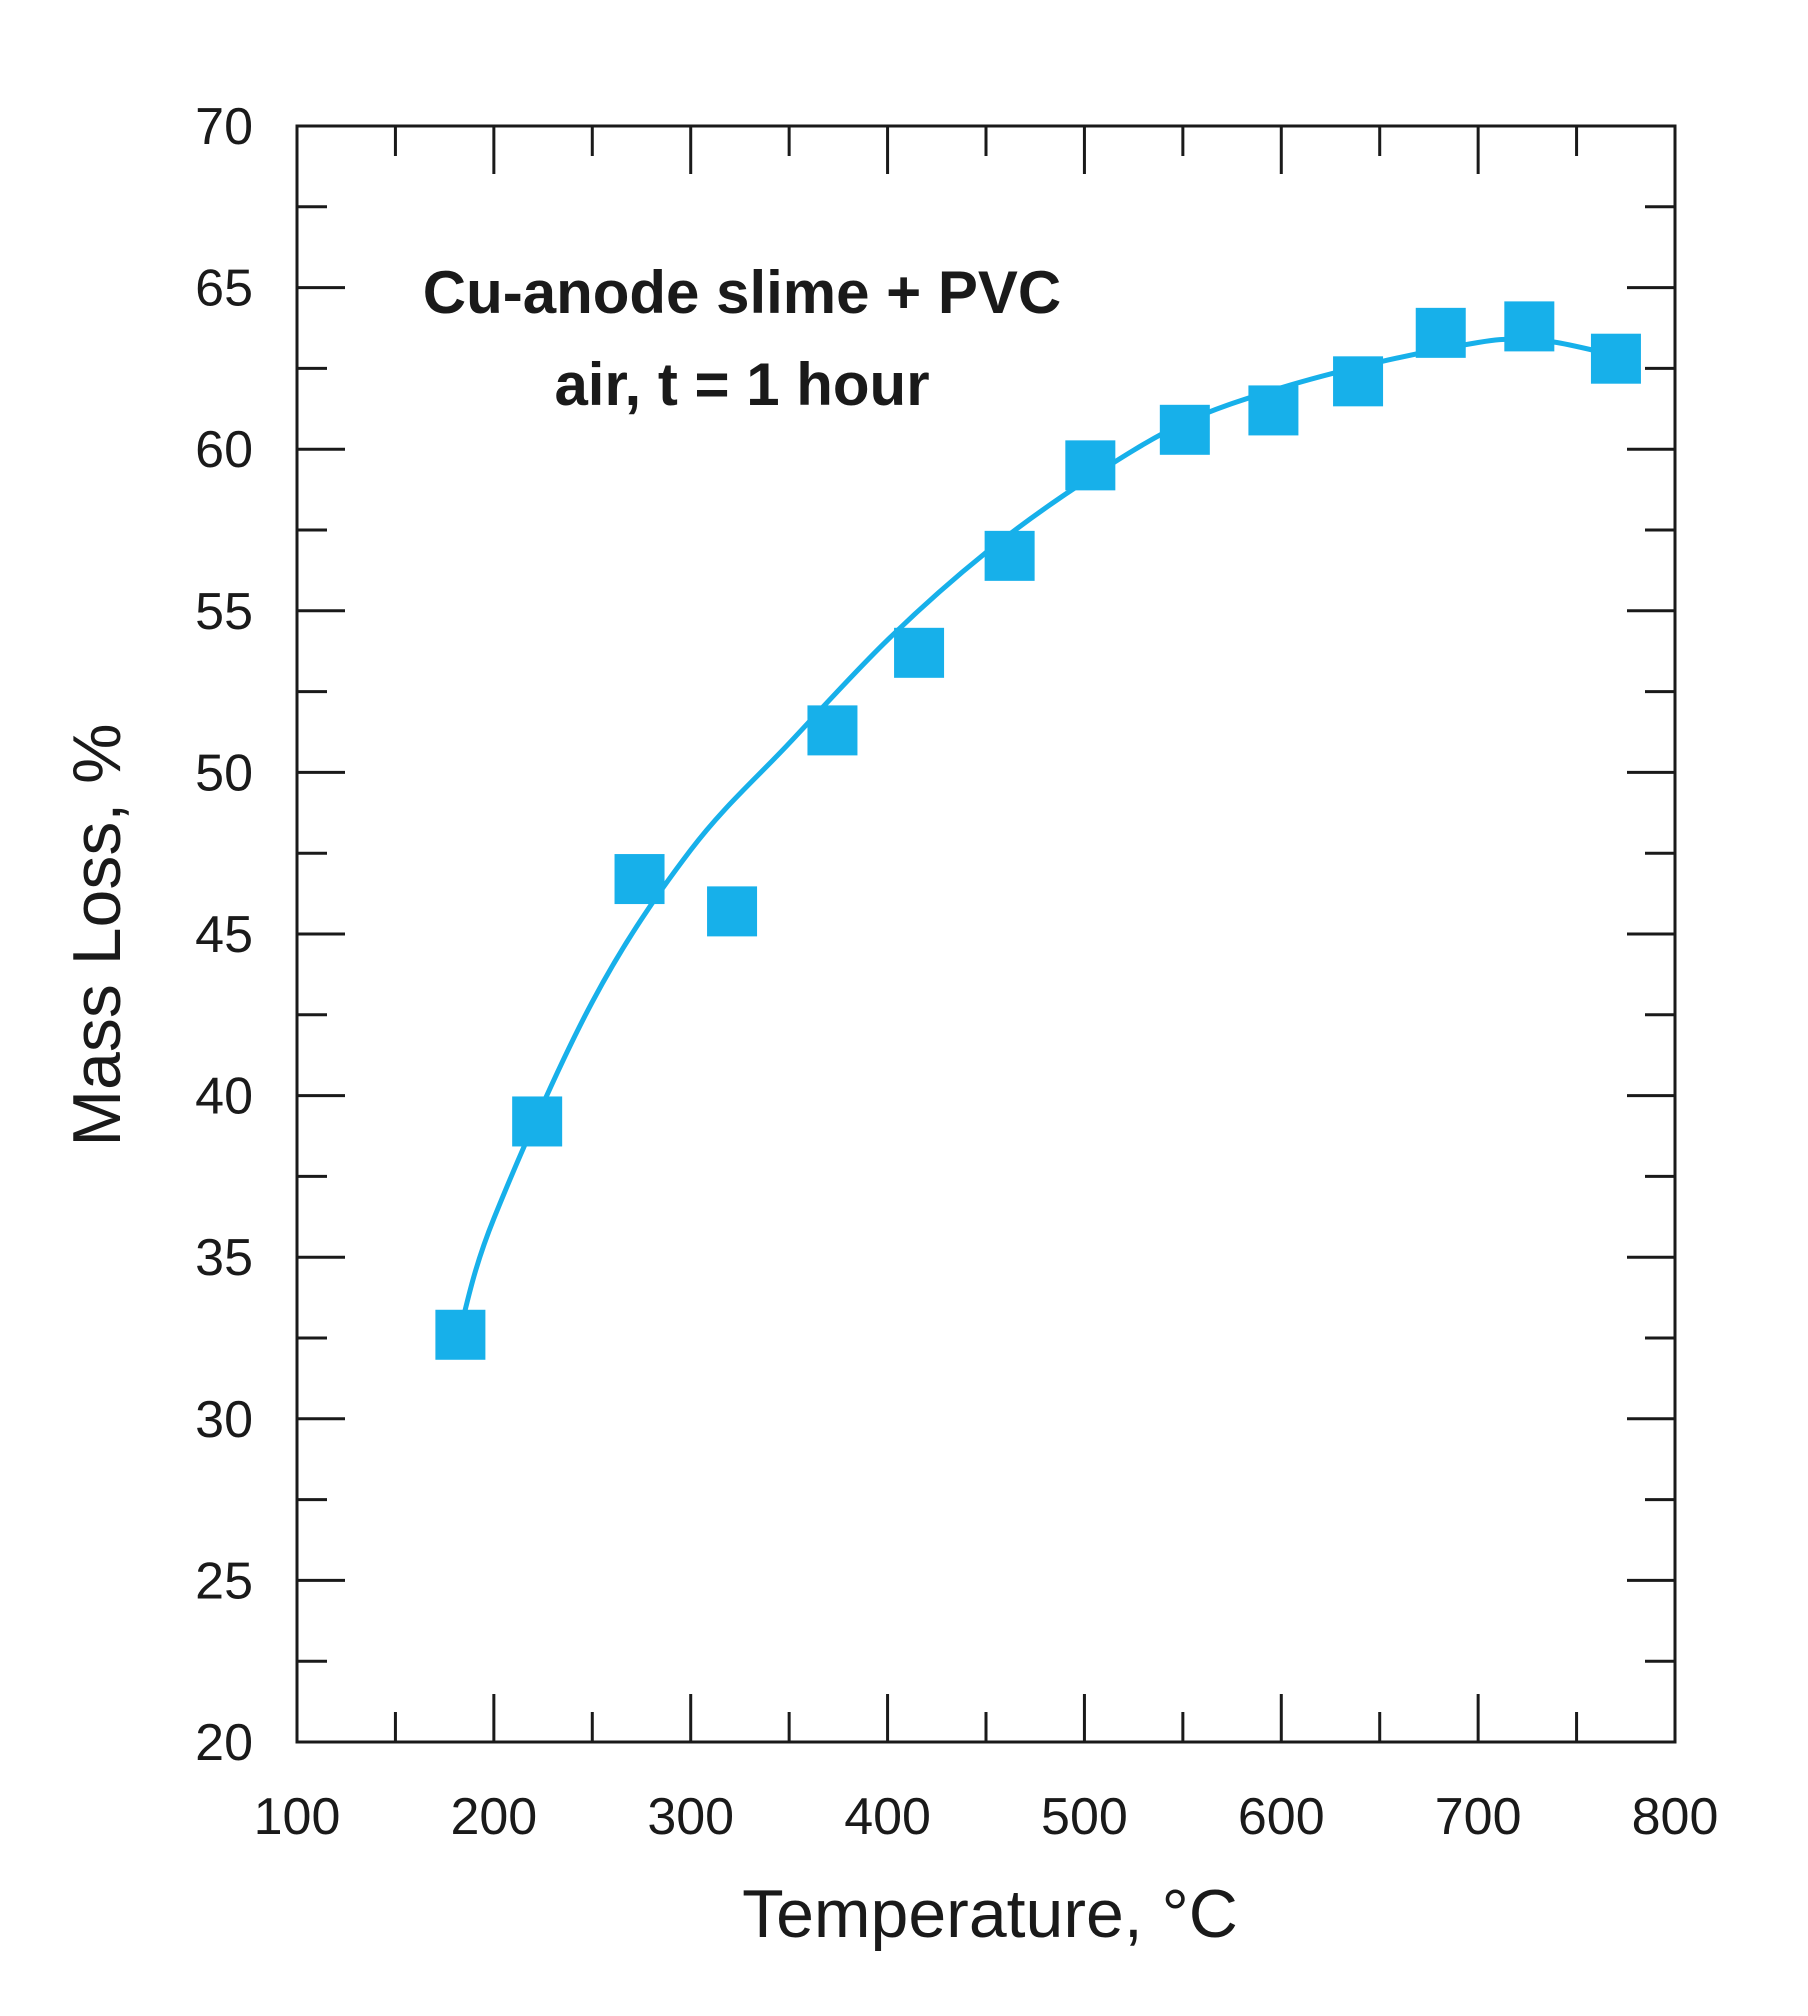 This screenshot has width=1808, height=2016. I want to click on y-tick-label: 30, so click(224, 1420).